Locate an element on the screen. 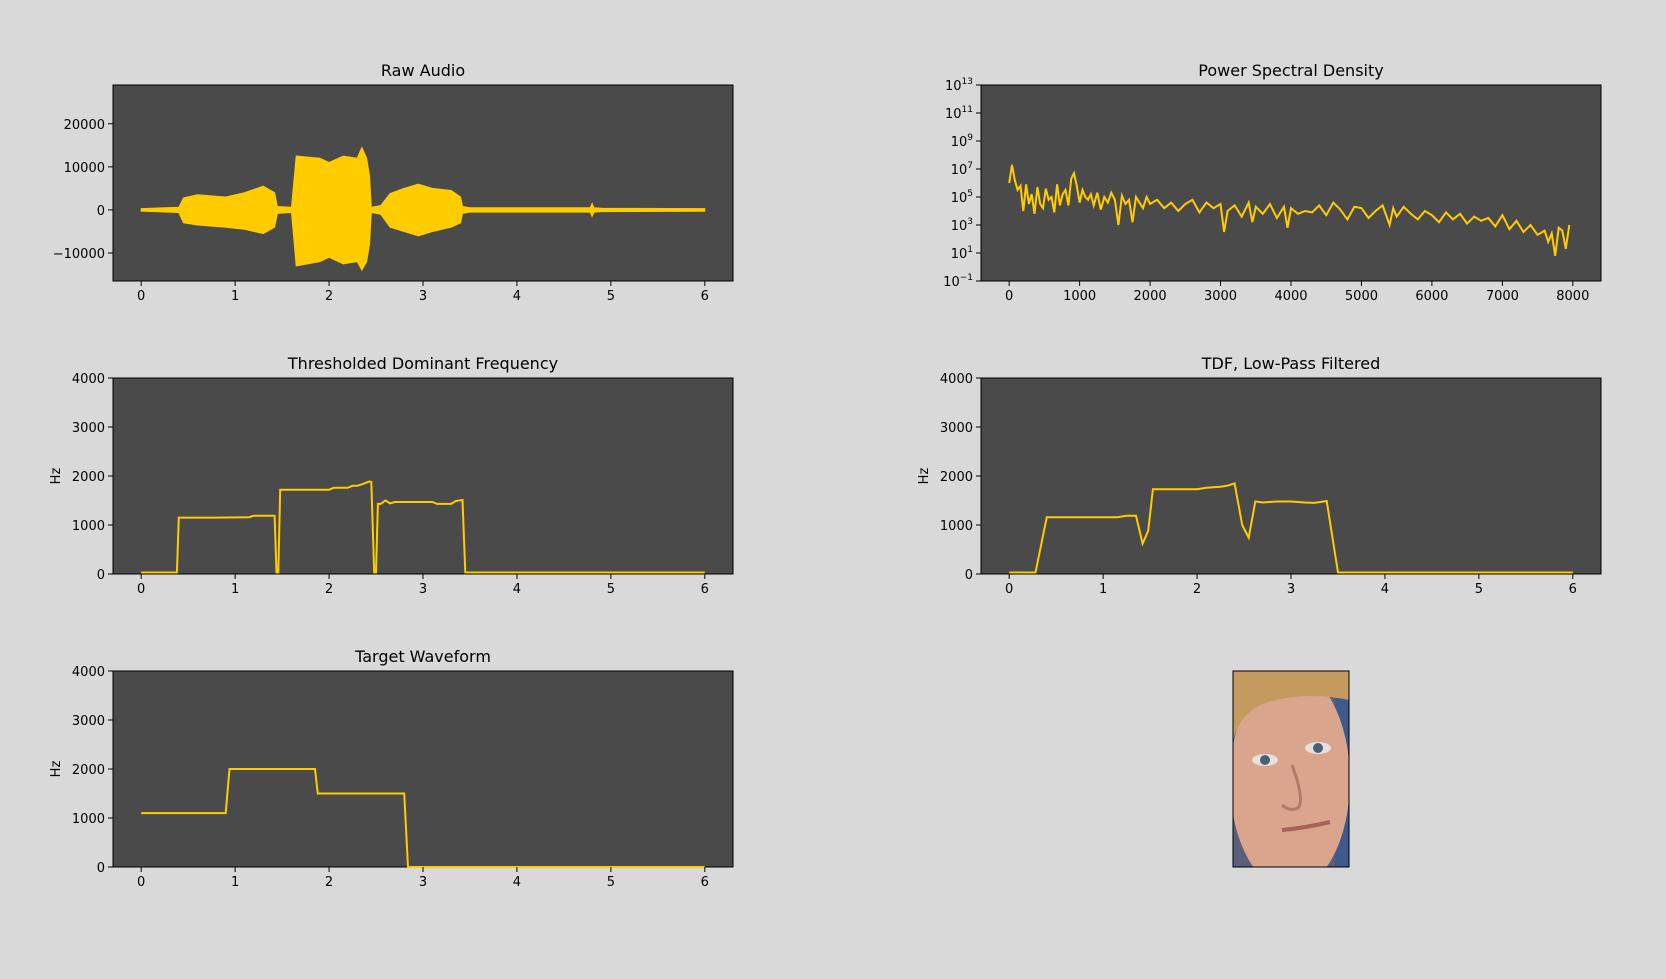 This screenshot has height=979, width=1666. raw-audio-x-tick-label: 6 is located at coordinates (705, 296).